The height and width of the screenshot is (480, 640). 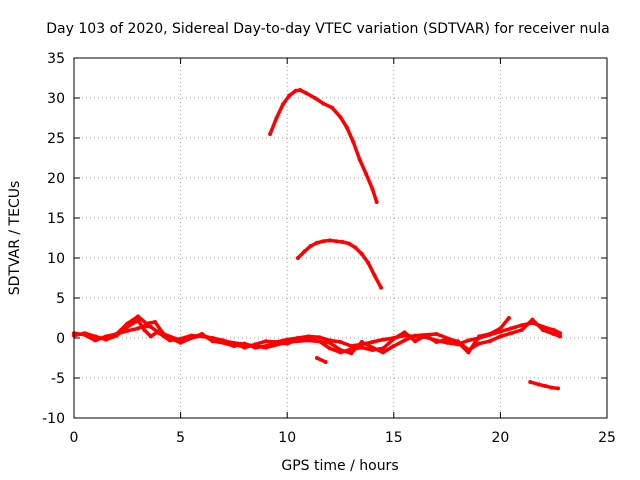 I want to click on x-tick-label: 0, so click(x=74, y=438).